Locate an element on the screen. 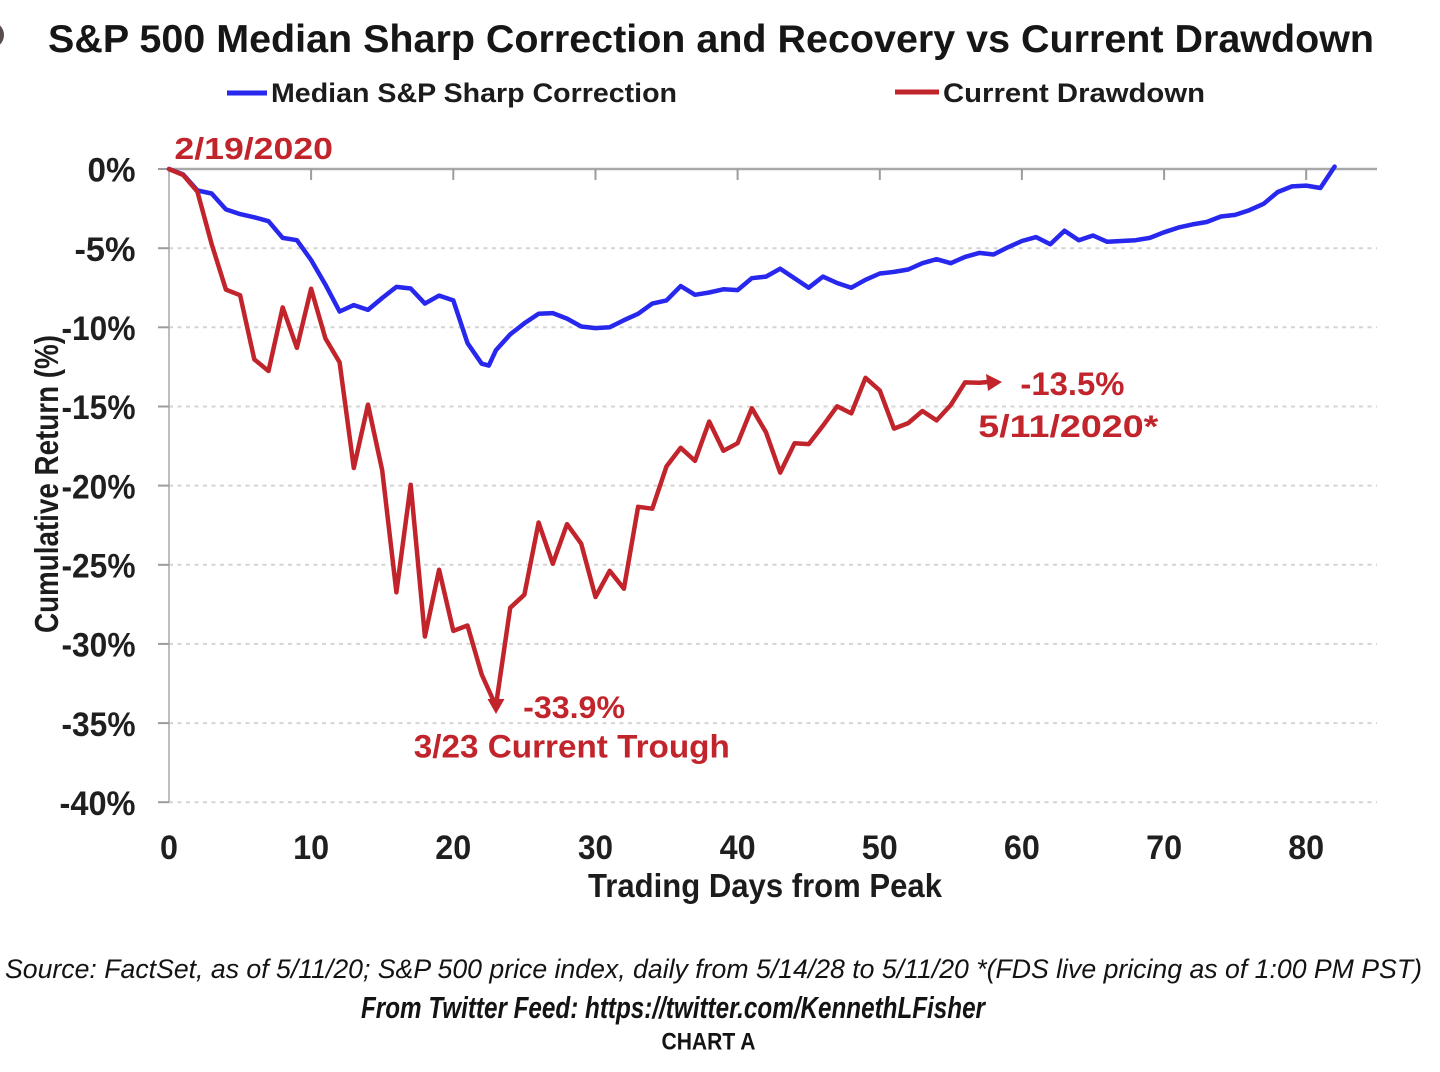 The height and width of the screenshot is (1072, 1440). svg-text: 10 is located at coordinates (311, 848).